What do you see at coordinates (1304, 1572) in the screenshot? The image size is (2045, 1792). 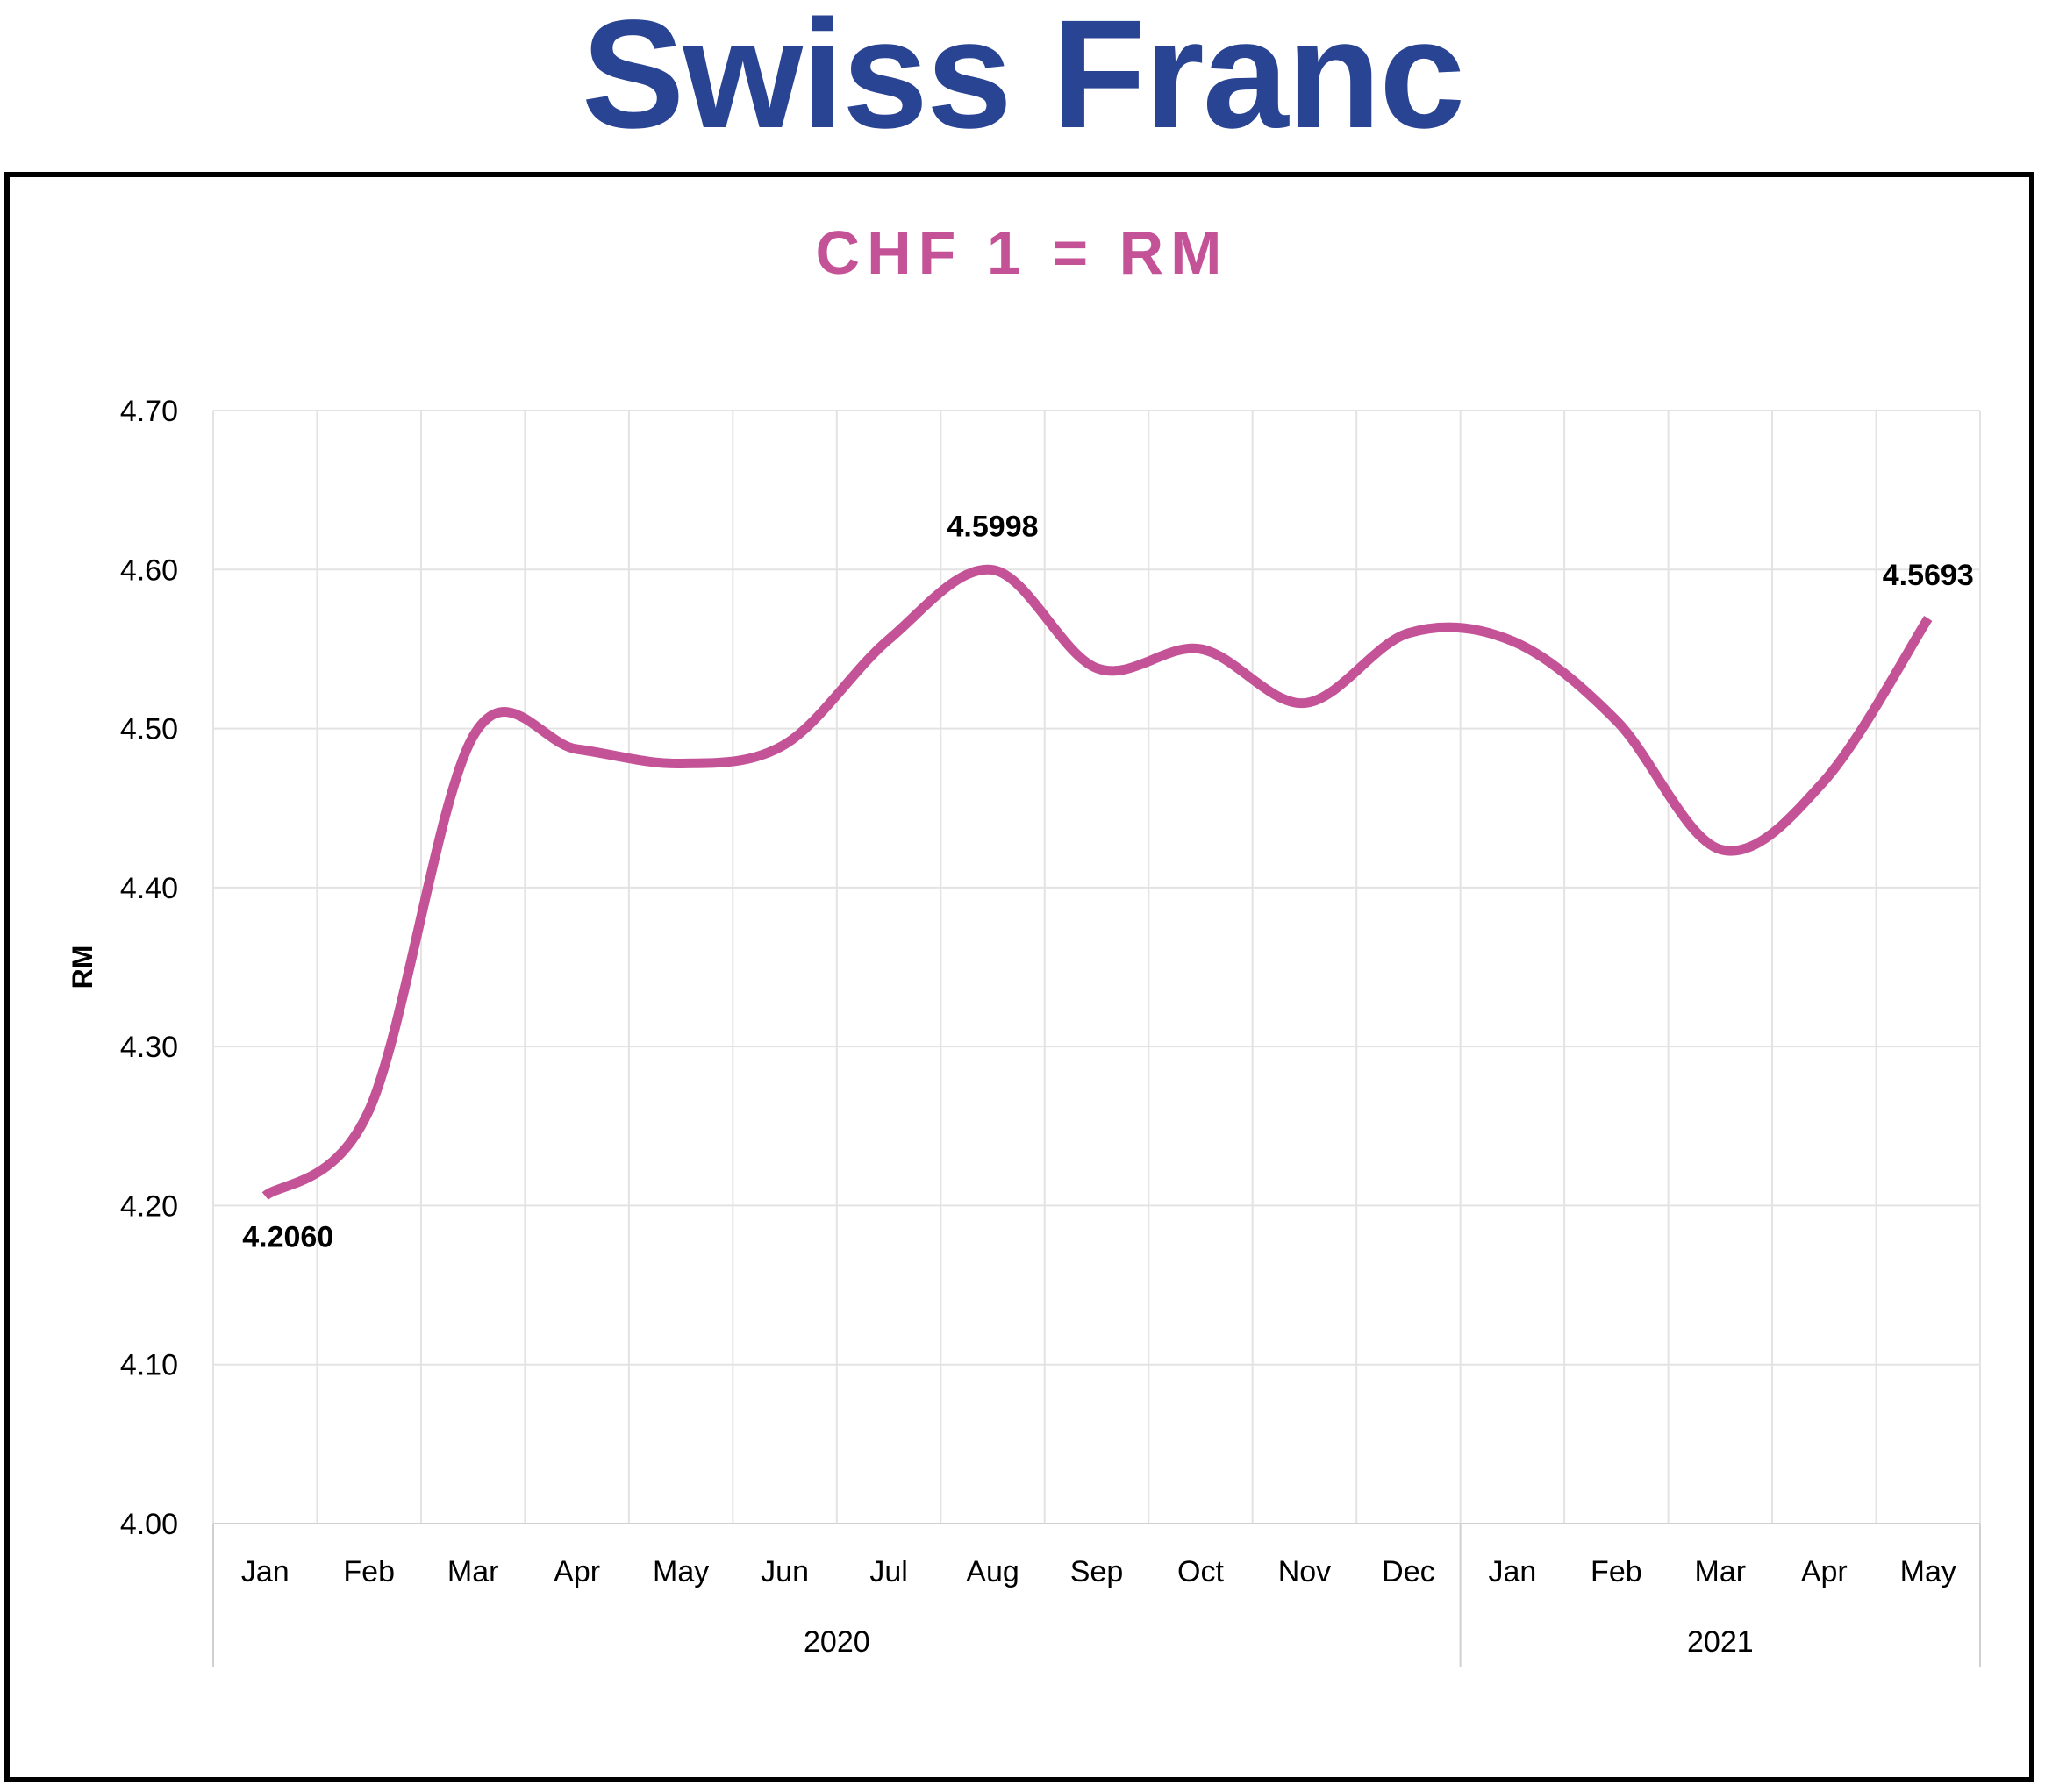 I see `x-tick-label: Nov` at bounding box center [1304, 1572].